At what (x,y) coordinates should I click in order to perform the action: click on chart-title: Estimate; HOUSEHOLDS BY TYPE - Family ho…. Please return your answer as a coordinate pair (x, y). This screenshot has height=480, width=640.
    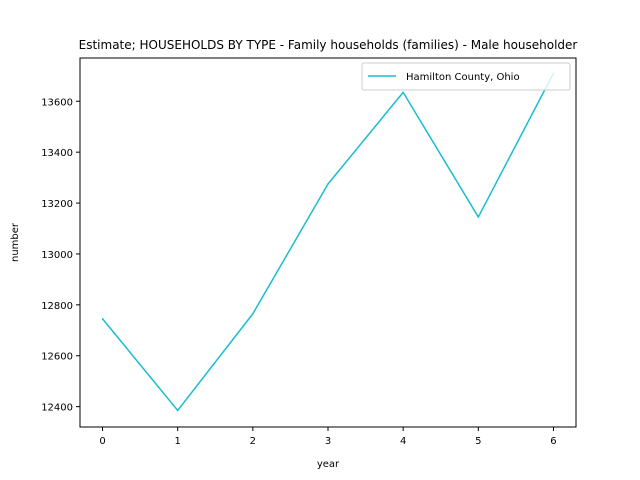
    Looking at the image, I should click on (328, 45).